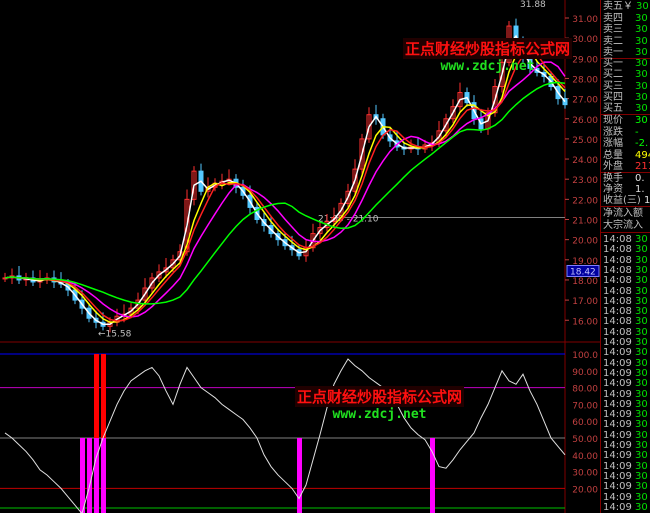  Describe the element at coordinates (613, 166) in the screenshot. I see `row-label: 外盘` at that location.